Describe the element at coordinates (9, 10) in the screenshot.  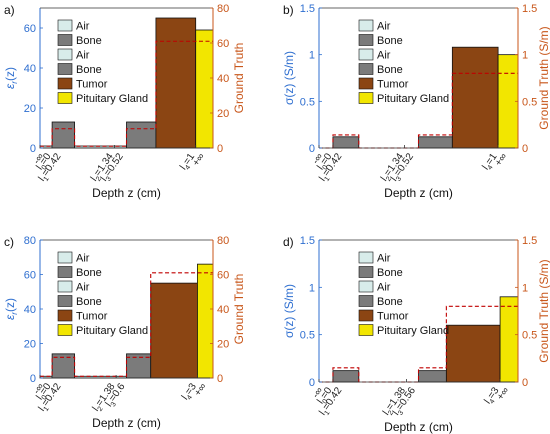
I see `panel-label: a)` at that location.